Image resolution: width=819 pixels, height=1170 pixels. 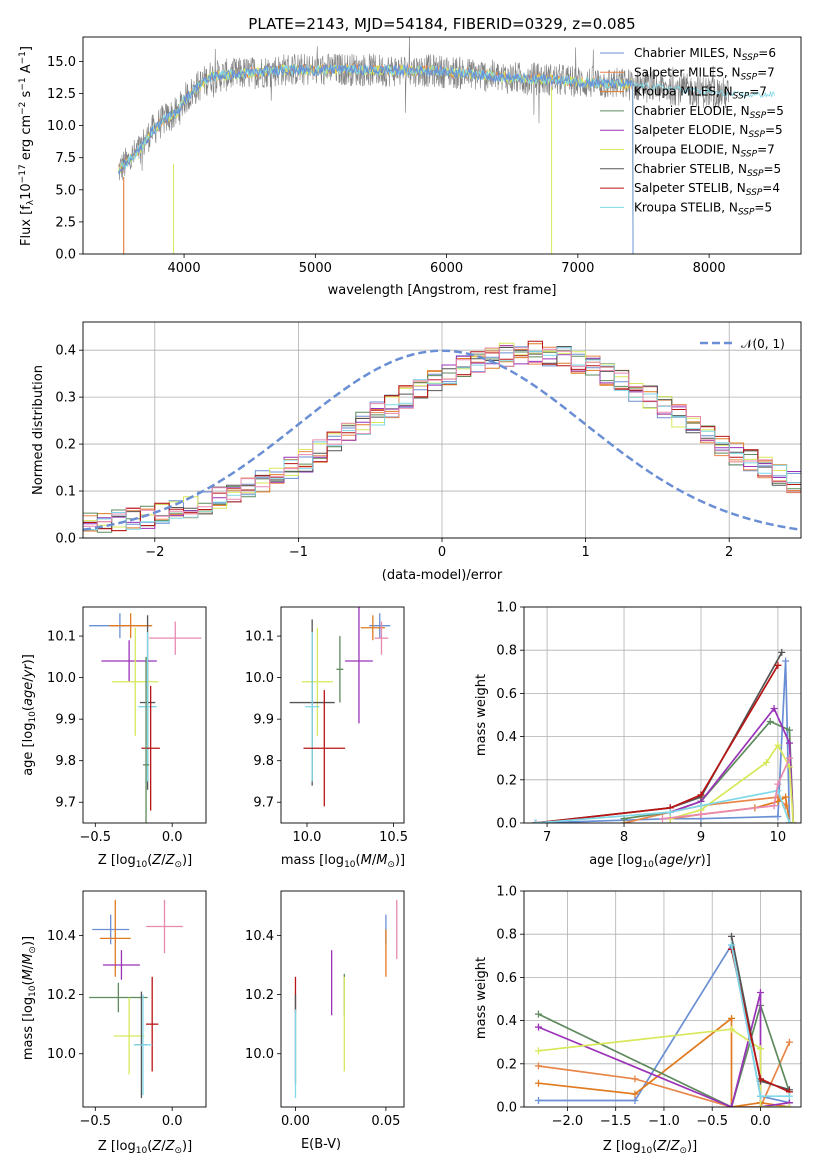 What do you see at coordinates (778, 837) in the screenshot?
I see `x-tick-label: 10` at bounding box center [778, 837].